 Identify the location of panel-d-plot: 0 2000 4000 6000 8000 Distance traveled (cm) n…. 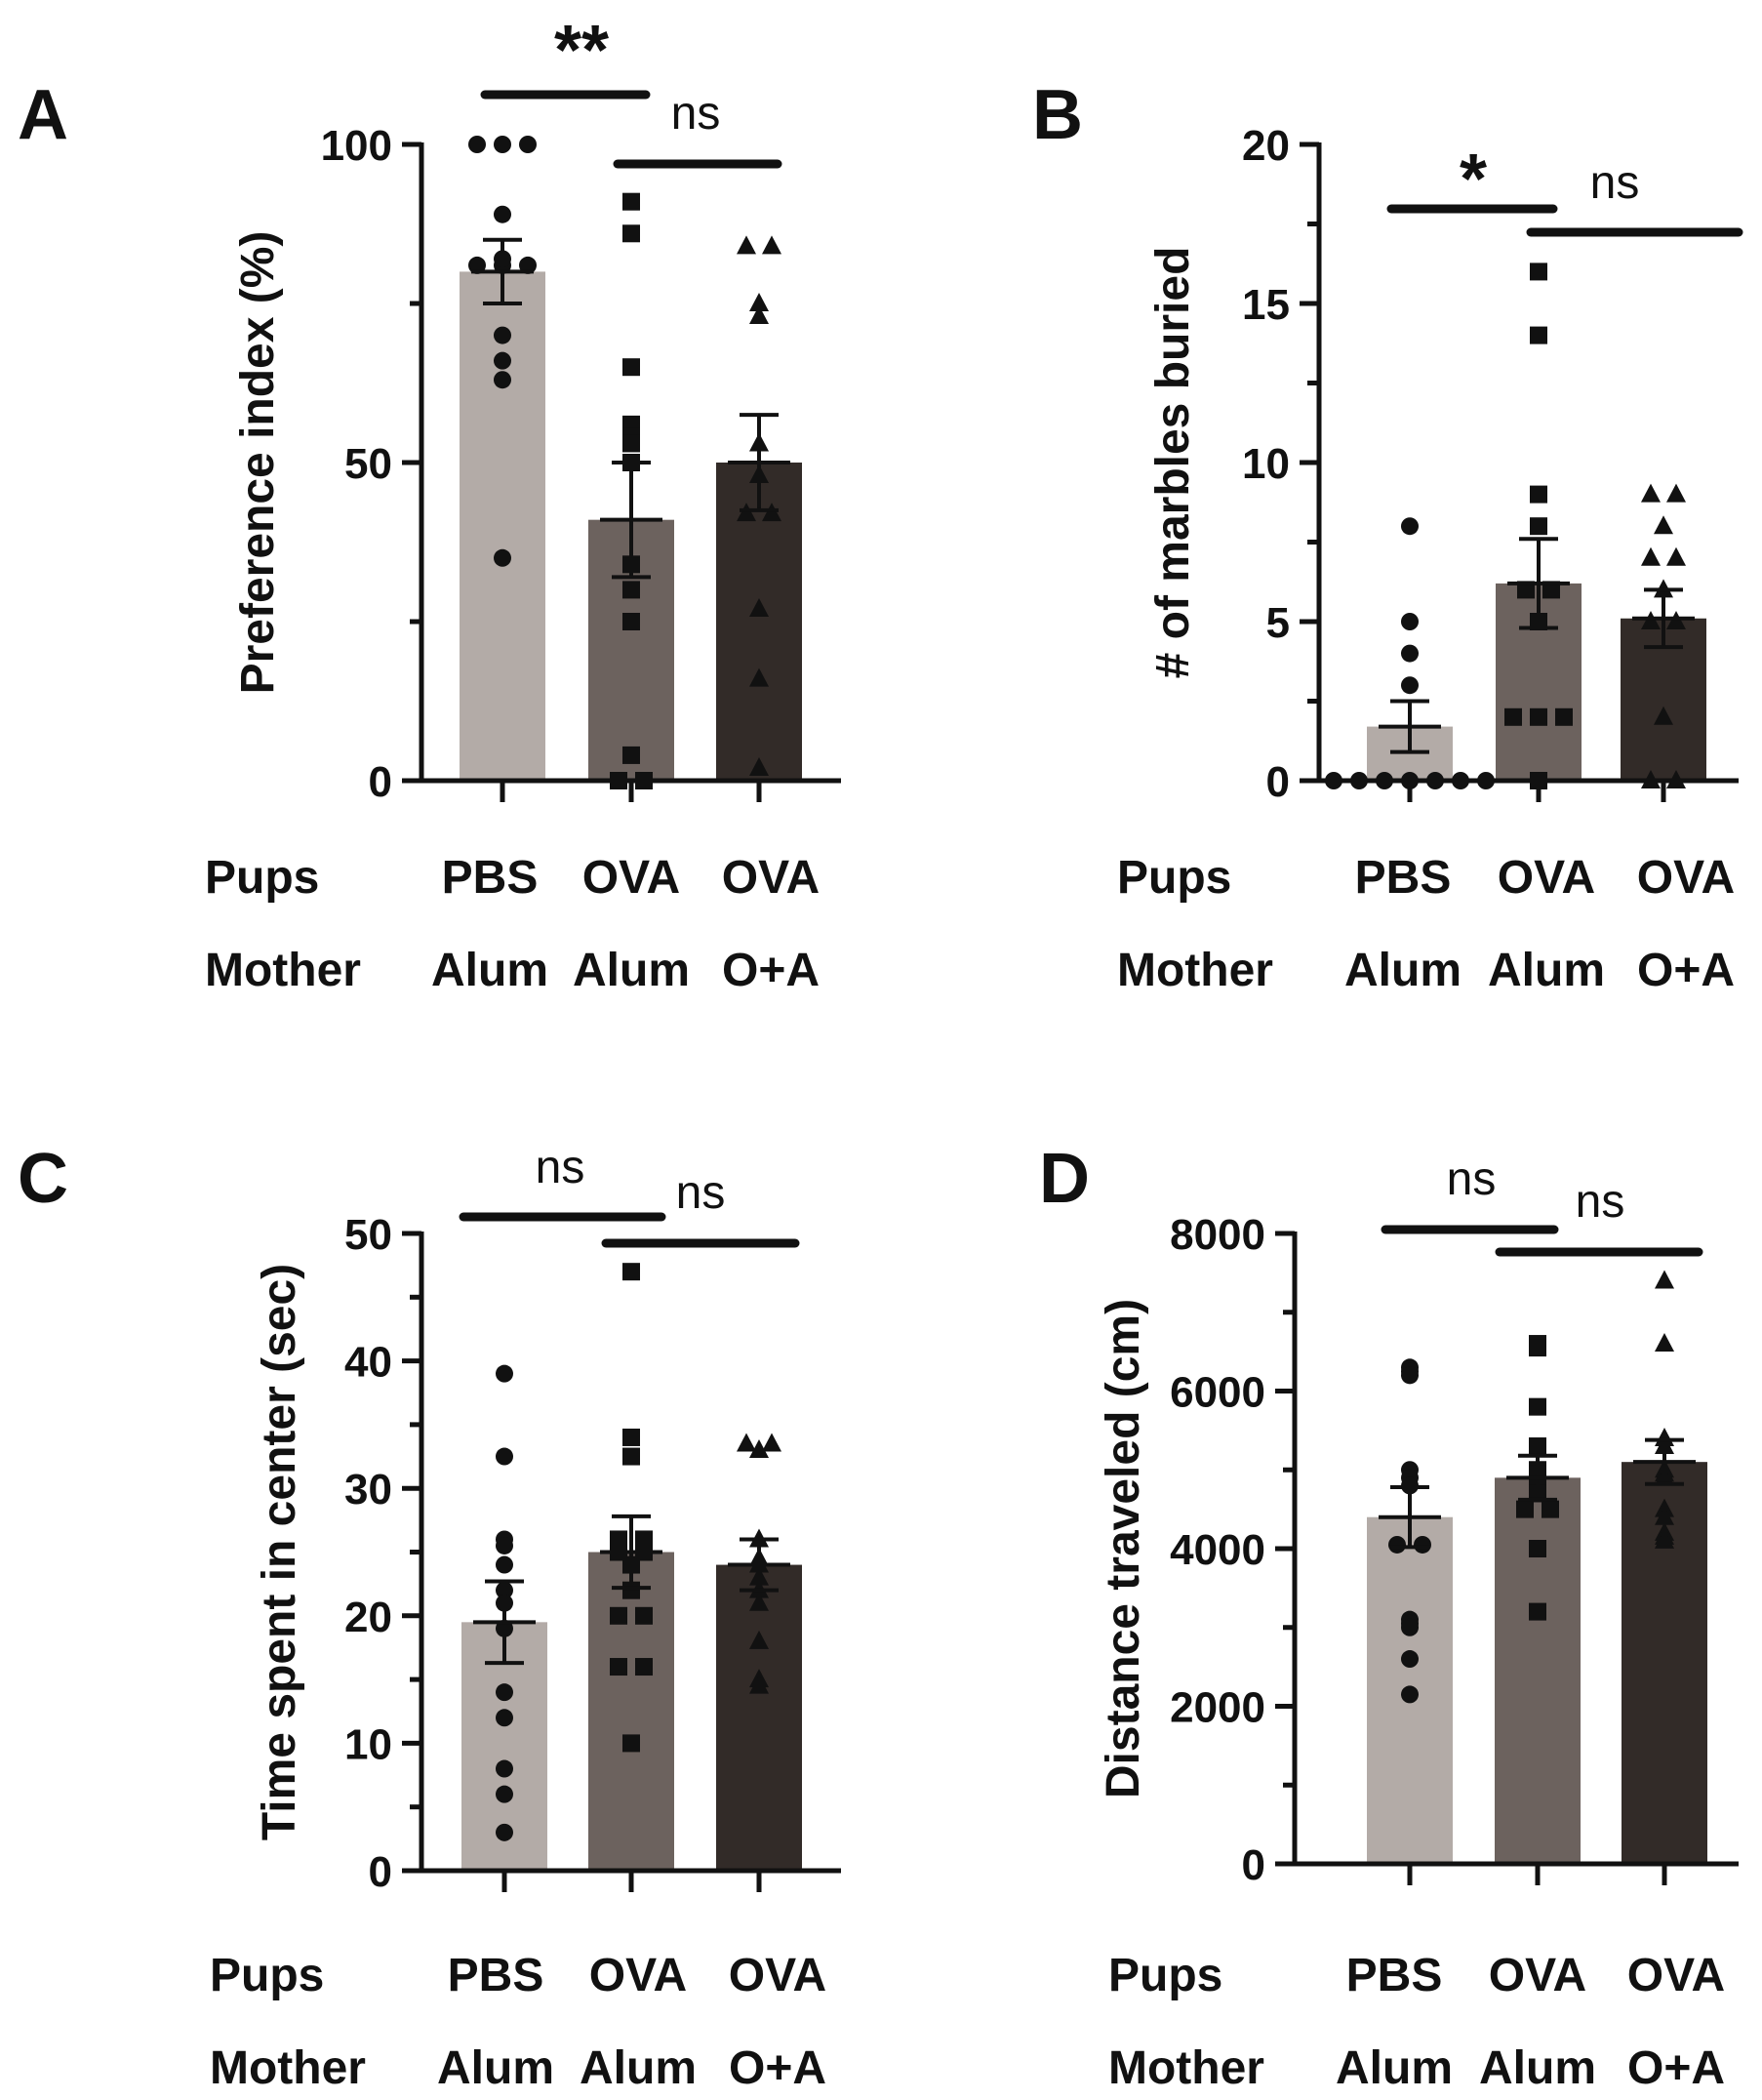
(1418, 1521).